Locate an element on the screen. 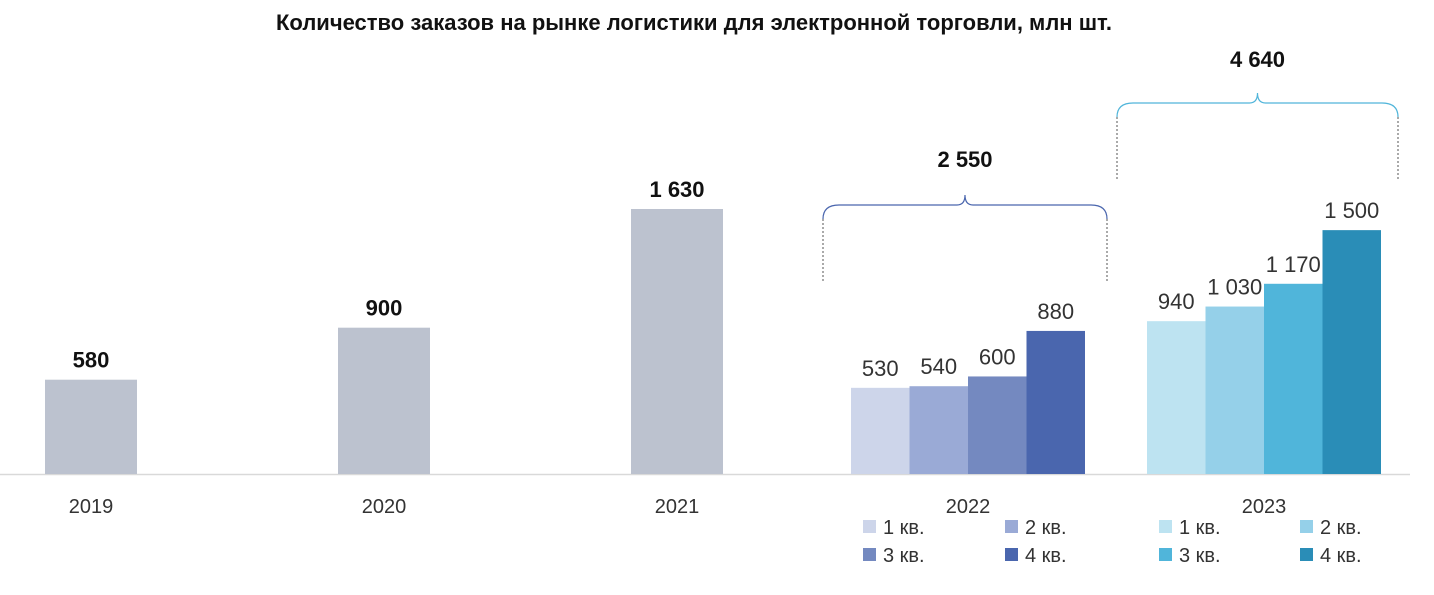 The height and width of the screenshot is (595, 1434). brace-2022 is located at coordinates (965, 207).